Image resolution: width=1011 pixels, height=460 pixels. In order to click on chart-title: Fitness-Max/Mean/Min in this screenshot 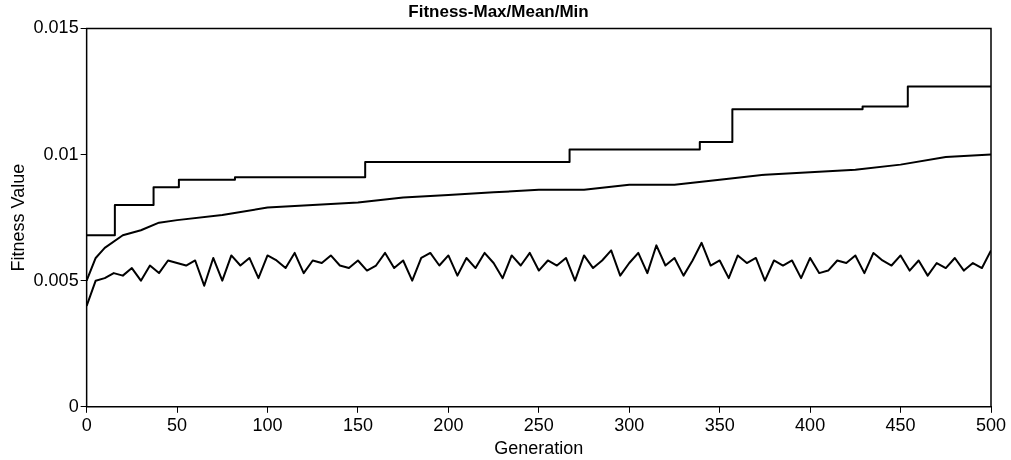, I will do `click(498, 11)`.